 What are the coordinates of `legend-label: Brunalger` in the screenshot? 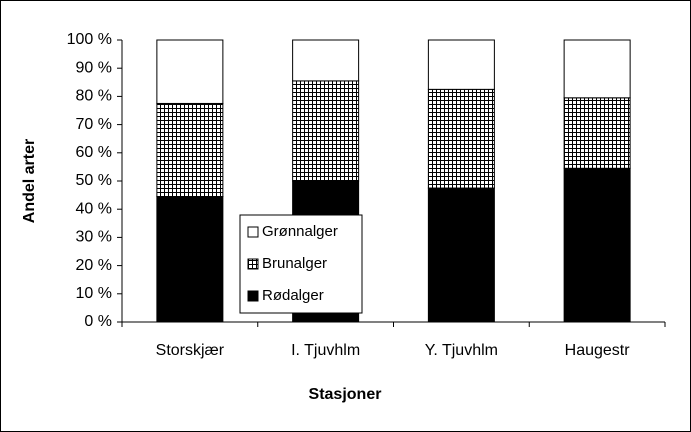 It's located at (294, 263).